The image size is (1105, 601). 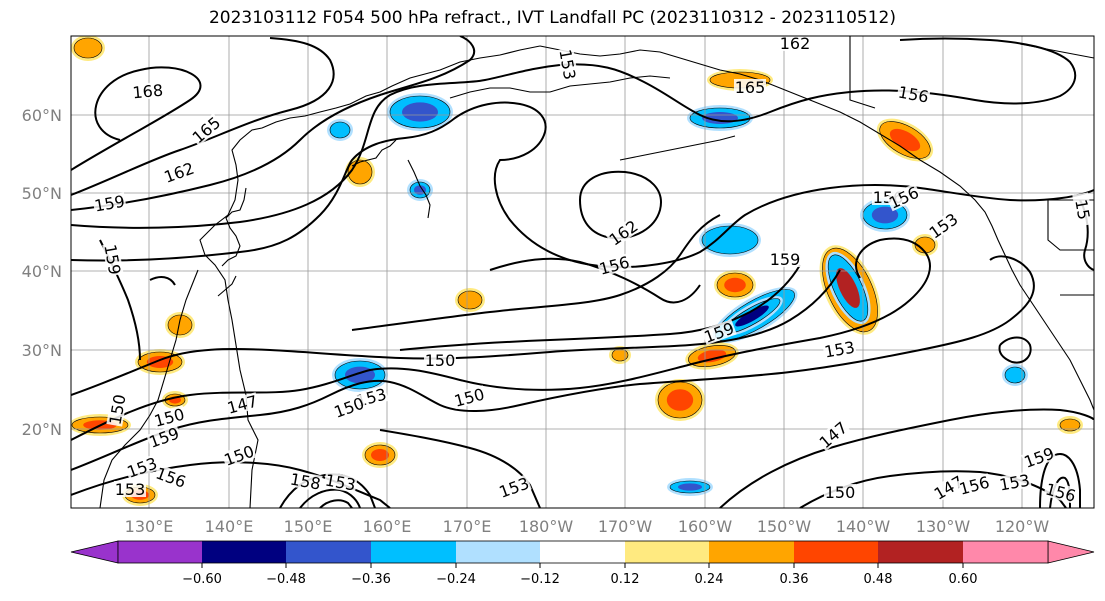 I want to click on contour-label-group: 15, so click(x=1082, y=209).